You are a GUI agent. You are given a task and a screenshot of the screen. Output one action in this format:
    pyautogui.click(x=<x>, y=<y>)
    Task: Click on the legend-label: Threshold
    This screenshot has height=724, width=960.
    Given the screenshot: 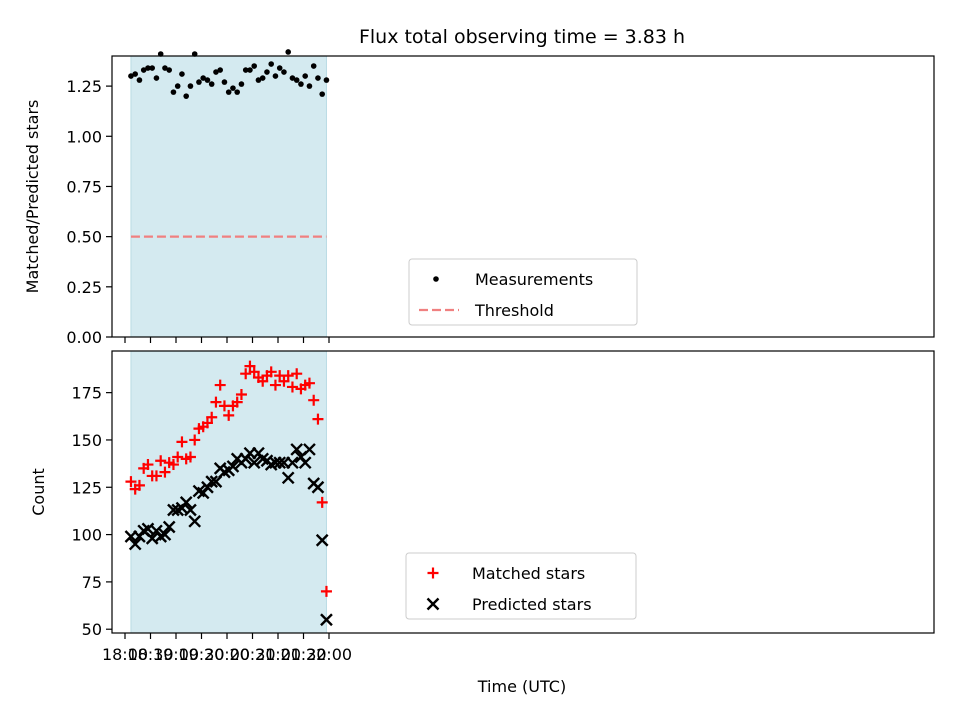 What is the action you would take?
    pyautogui.click(x=514, y=310)
    